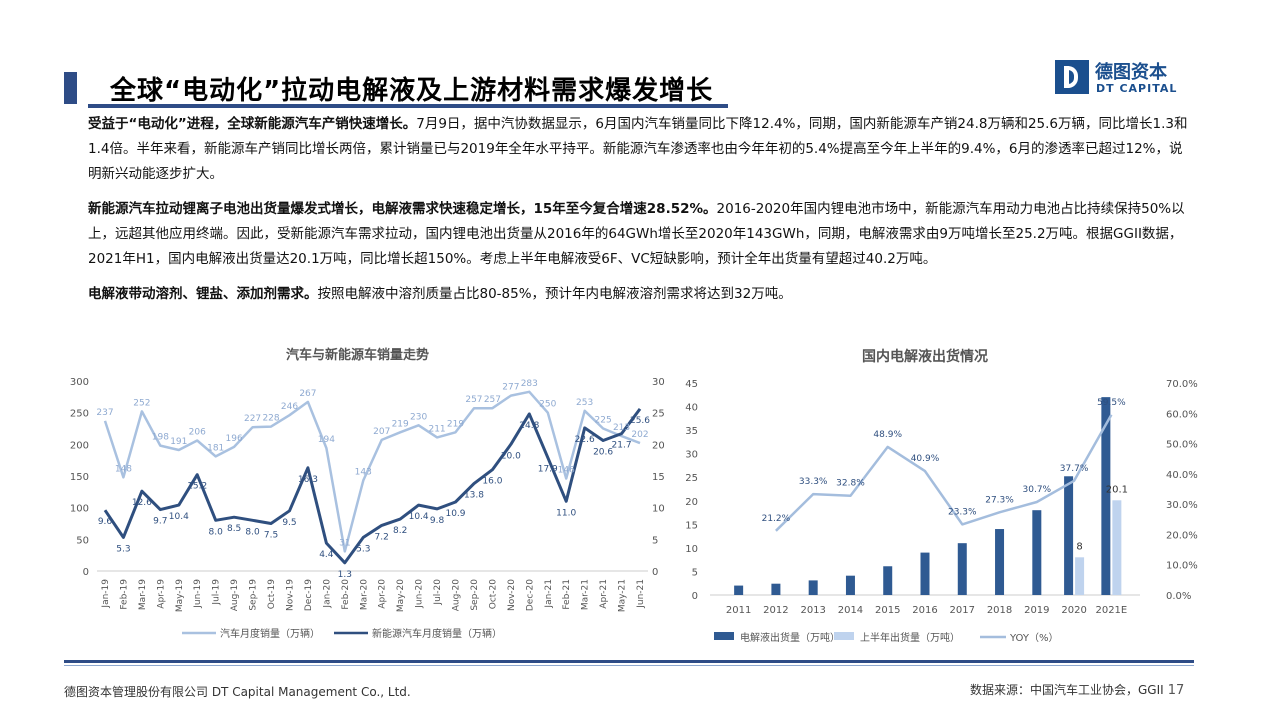 This screenshot has width=1280, height=720. What do you see at coordinates (217, 592) in the screenshot?
I see `x-axis-tick-label: Jul-19` at bounding box center [217, 592].